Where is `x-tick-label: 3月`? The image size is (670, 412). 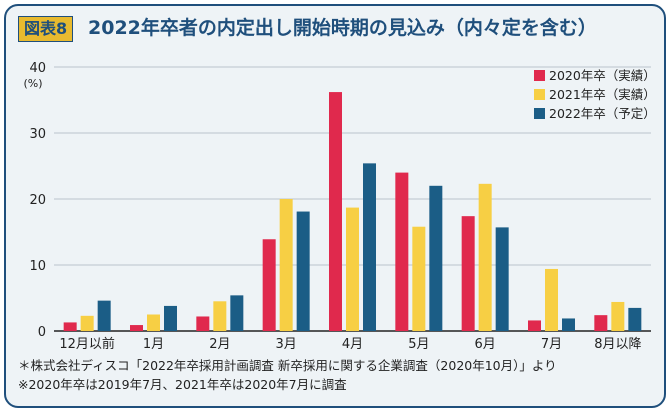 x-tick-label: 3月 is located at coordinates (286, 344).